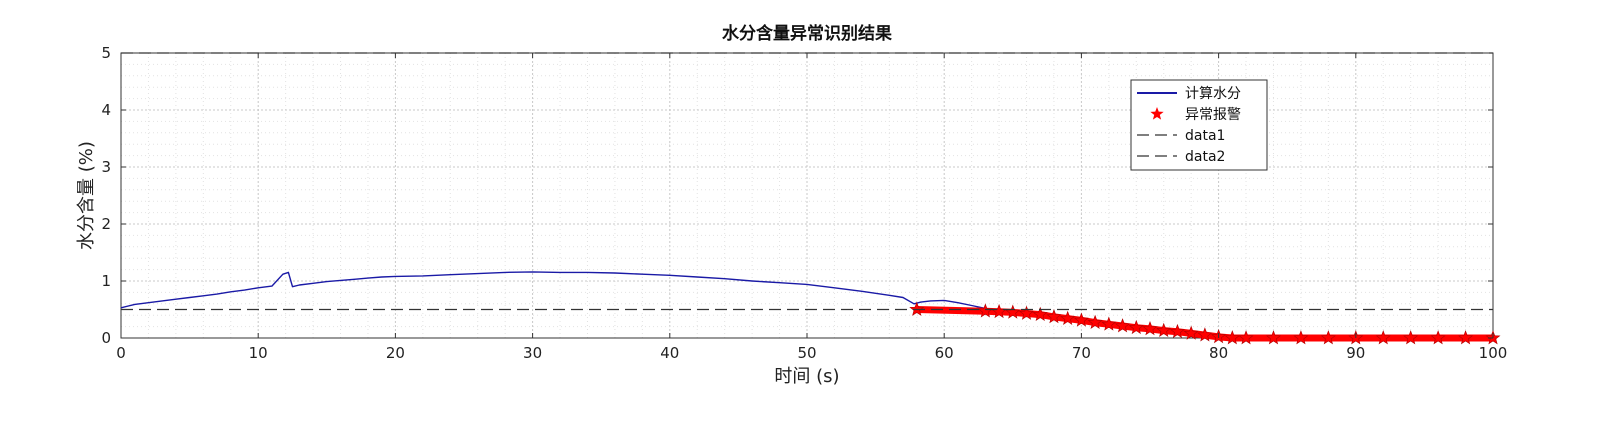 The width and height of the screenshot is (1611, 441). What do you see at coordinates (1205, 157) in the screenshot?
I see `legend-label: data2` at bounding box center [1205, 157].